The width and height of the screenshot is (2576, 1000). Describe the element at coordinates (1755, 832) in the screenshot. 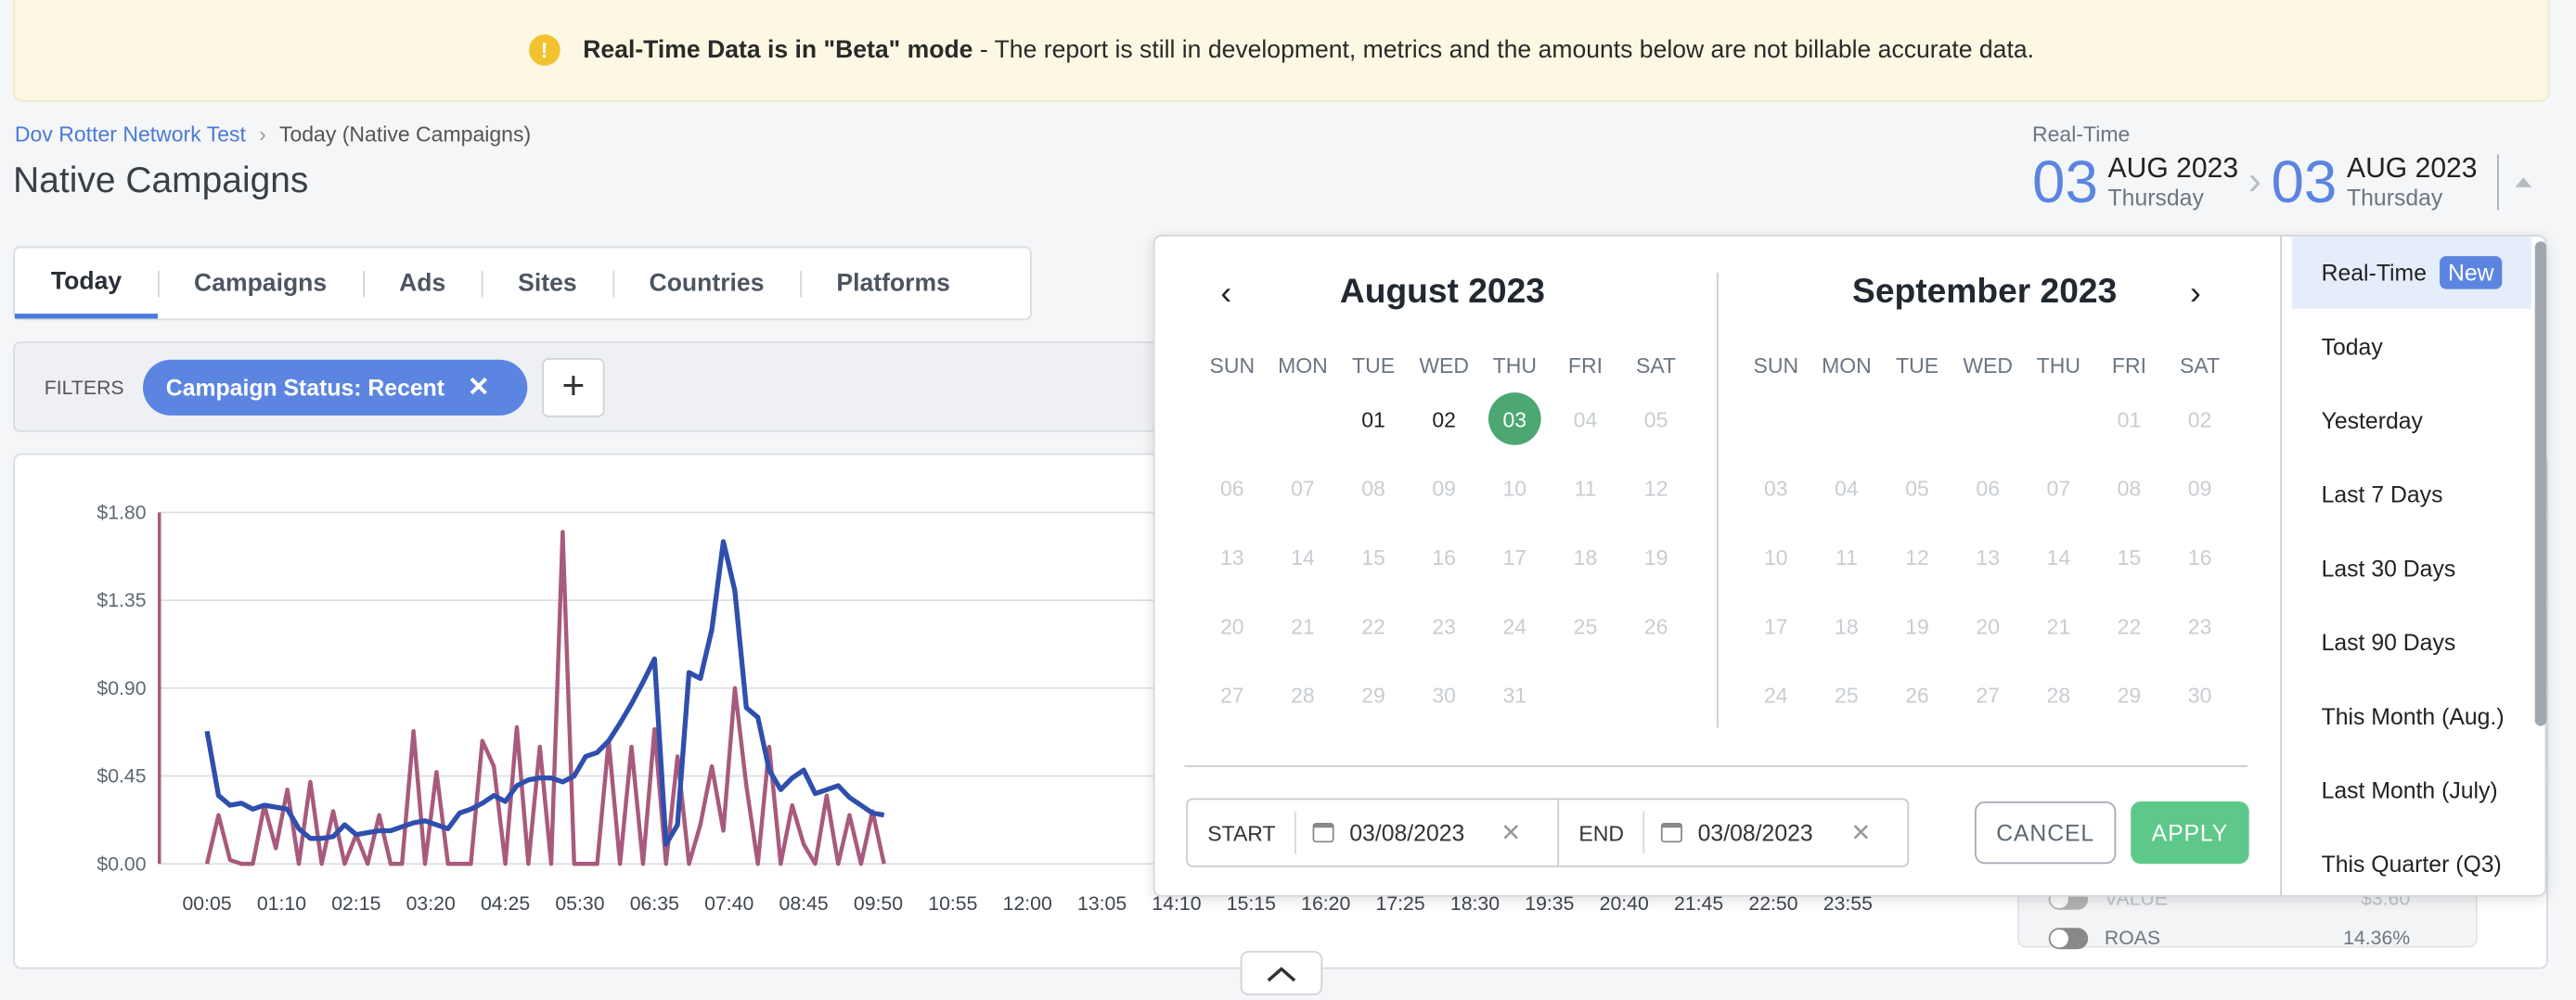

I see `end-date-value: 03/08/2023` at that location.